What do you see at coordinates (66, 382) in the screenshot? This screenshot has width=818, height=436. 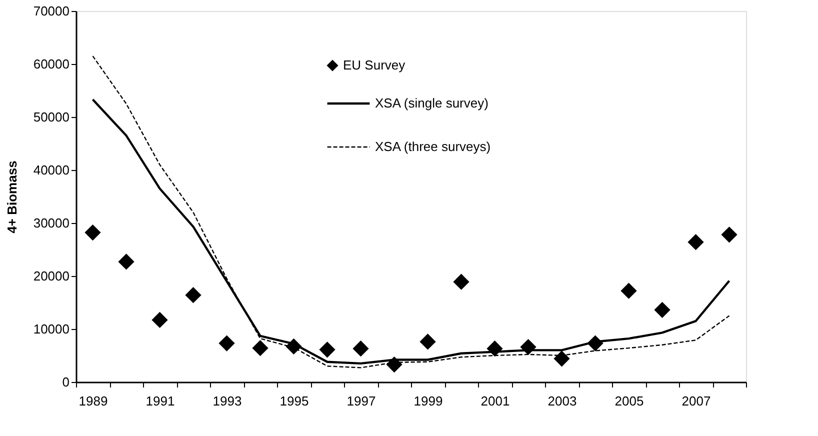 I see `y-tick-label: 0` at bounding box center [66, 382].